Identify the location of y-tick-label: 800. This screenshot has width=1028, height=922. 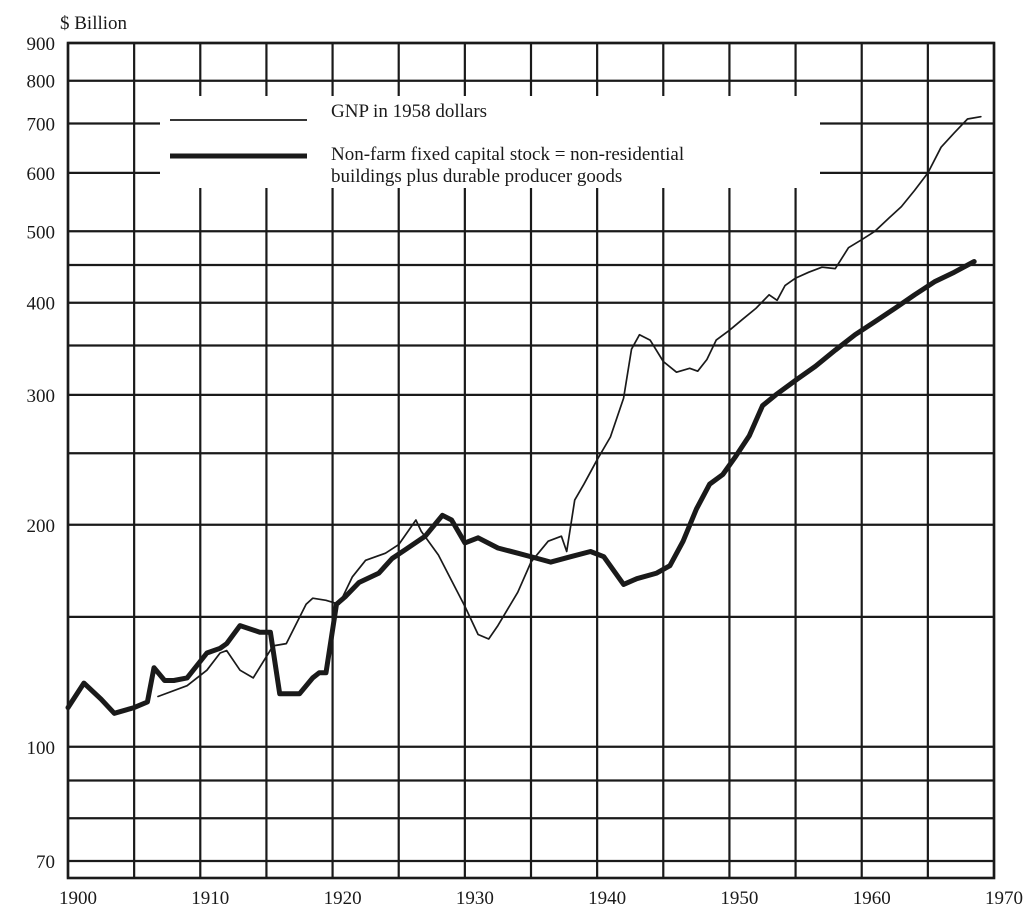
(41, 82).